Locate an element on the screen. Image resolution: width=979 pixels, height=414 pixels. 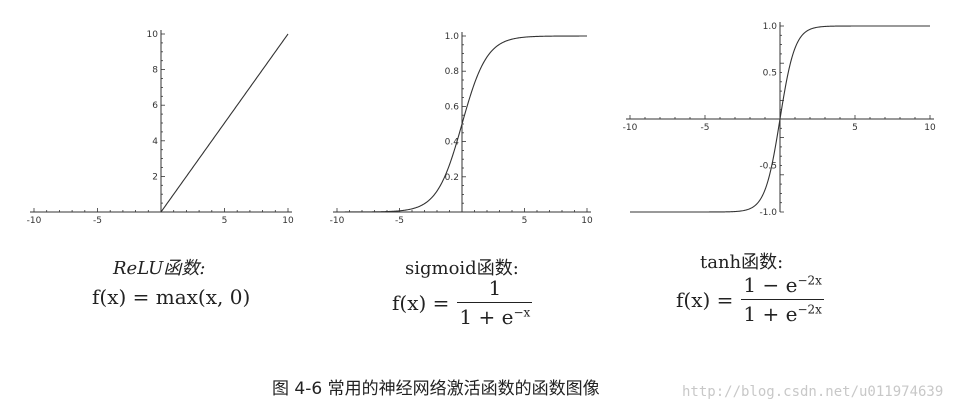
y-tick-label: -0.5 is located at coordinates (768, 167).